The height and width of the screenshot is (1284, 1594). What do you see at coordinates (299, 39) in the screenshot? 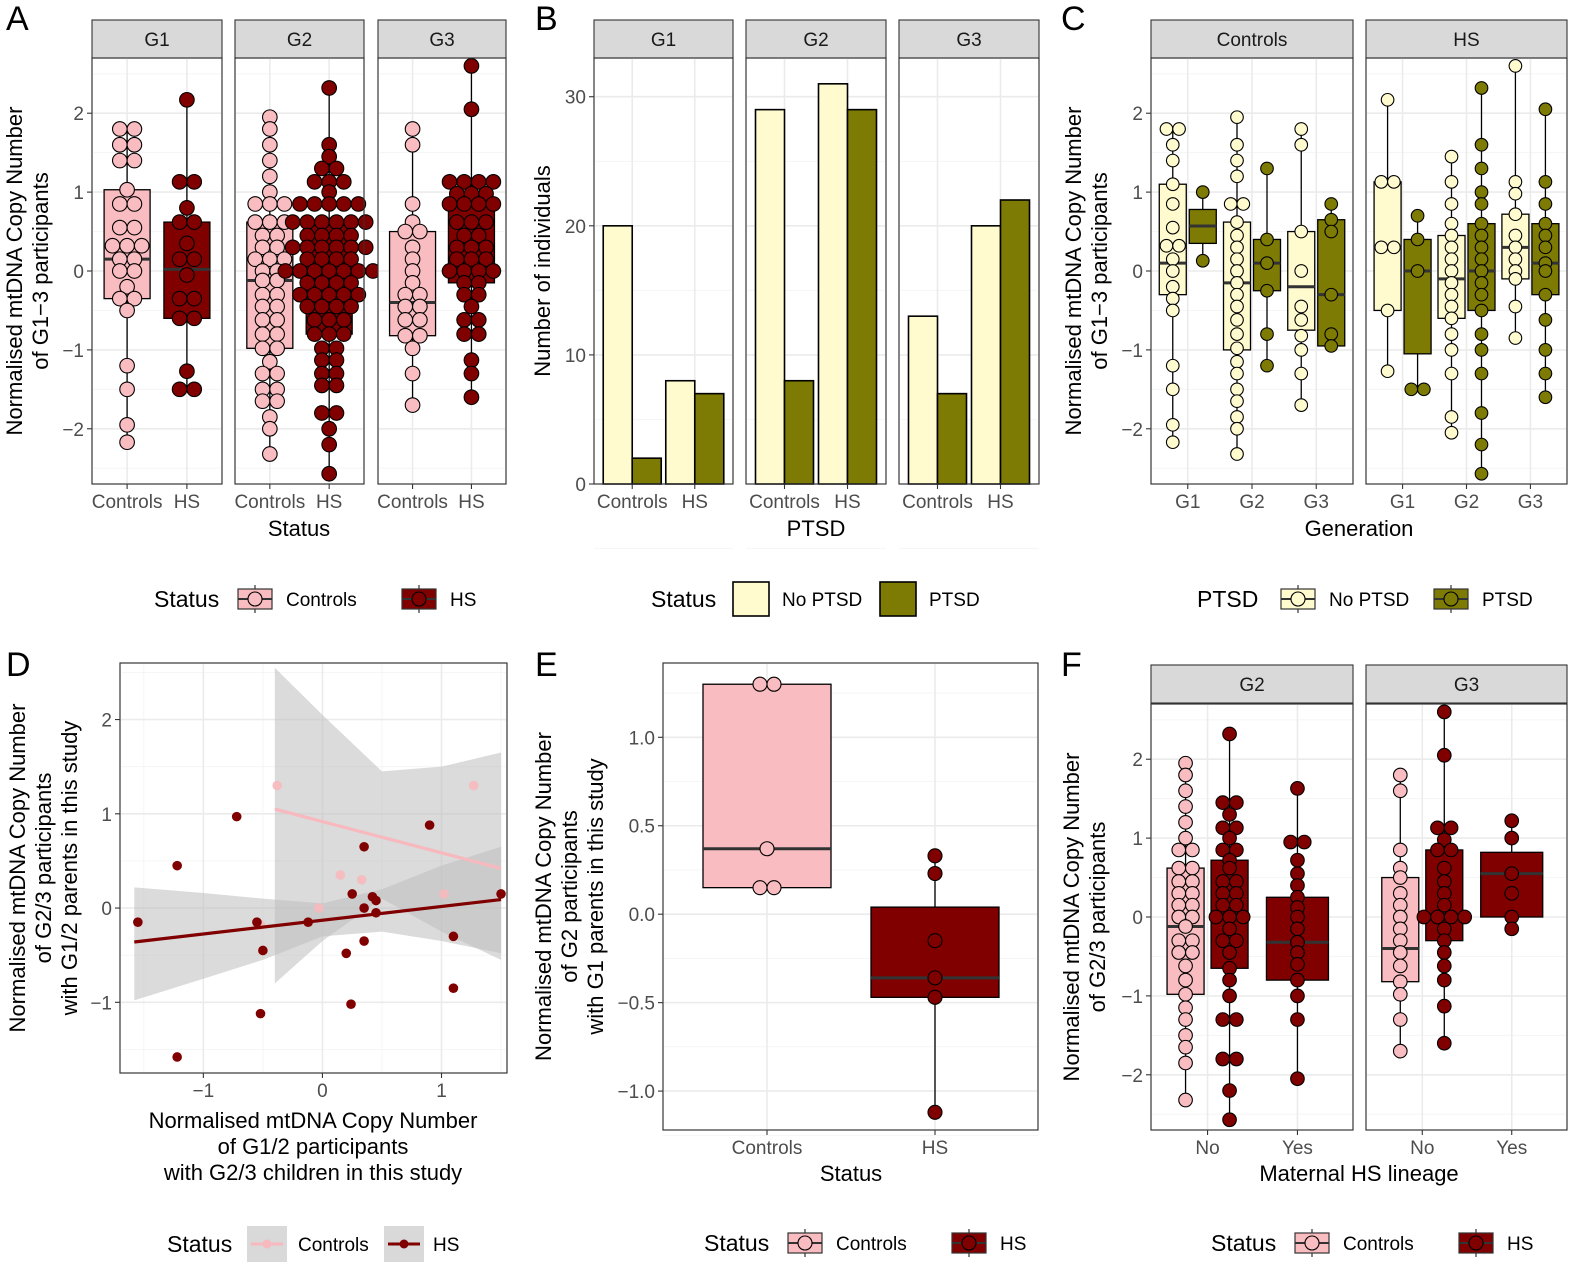
I see `panel-a-G2-strip` at bounding box center [299, 39].